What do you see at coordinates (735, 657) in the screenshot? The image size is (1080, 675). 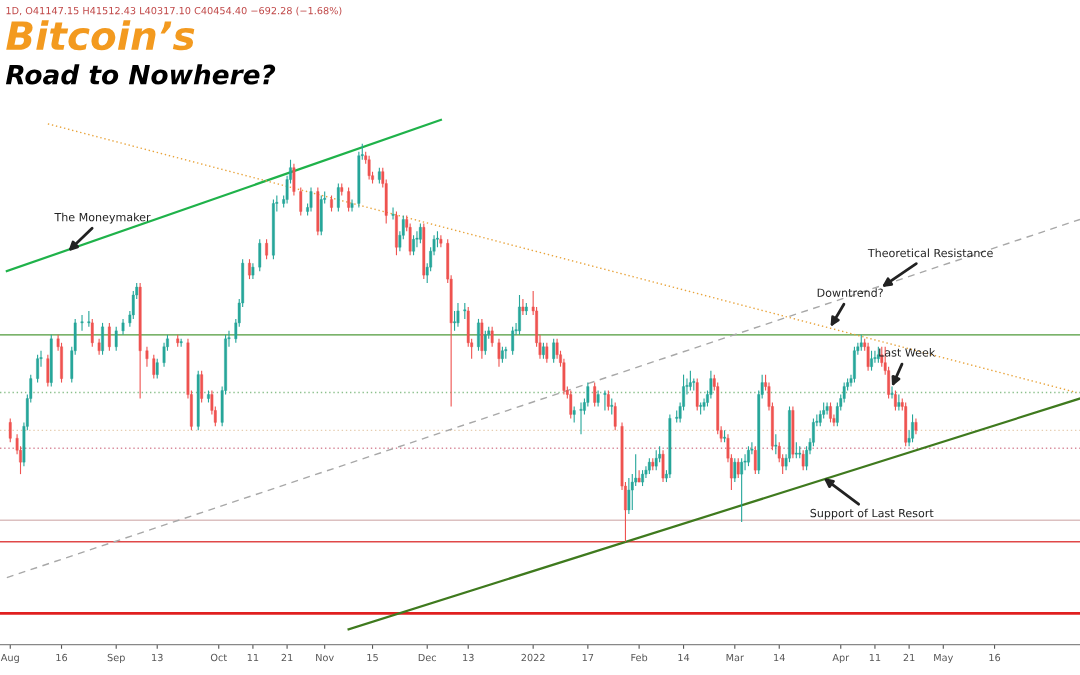 I see `x-tick-label: Mar` at bounding box center [735, 657].